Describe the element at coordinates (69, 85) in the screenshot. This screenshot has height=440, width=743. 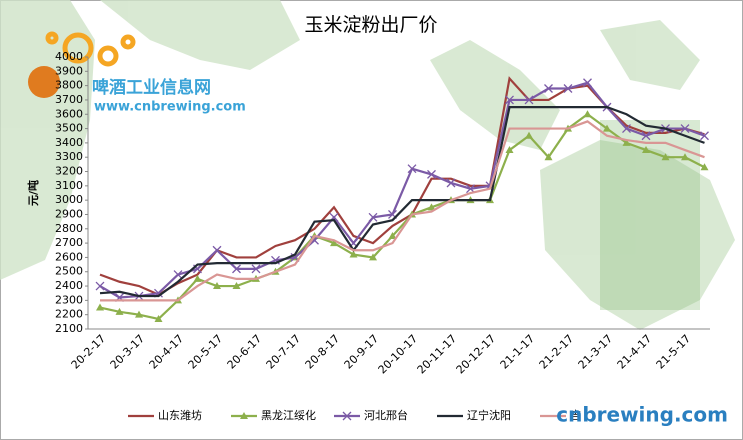
I see `y-tick-label: 3800` at that location.